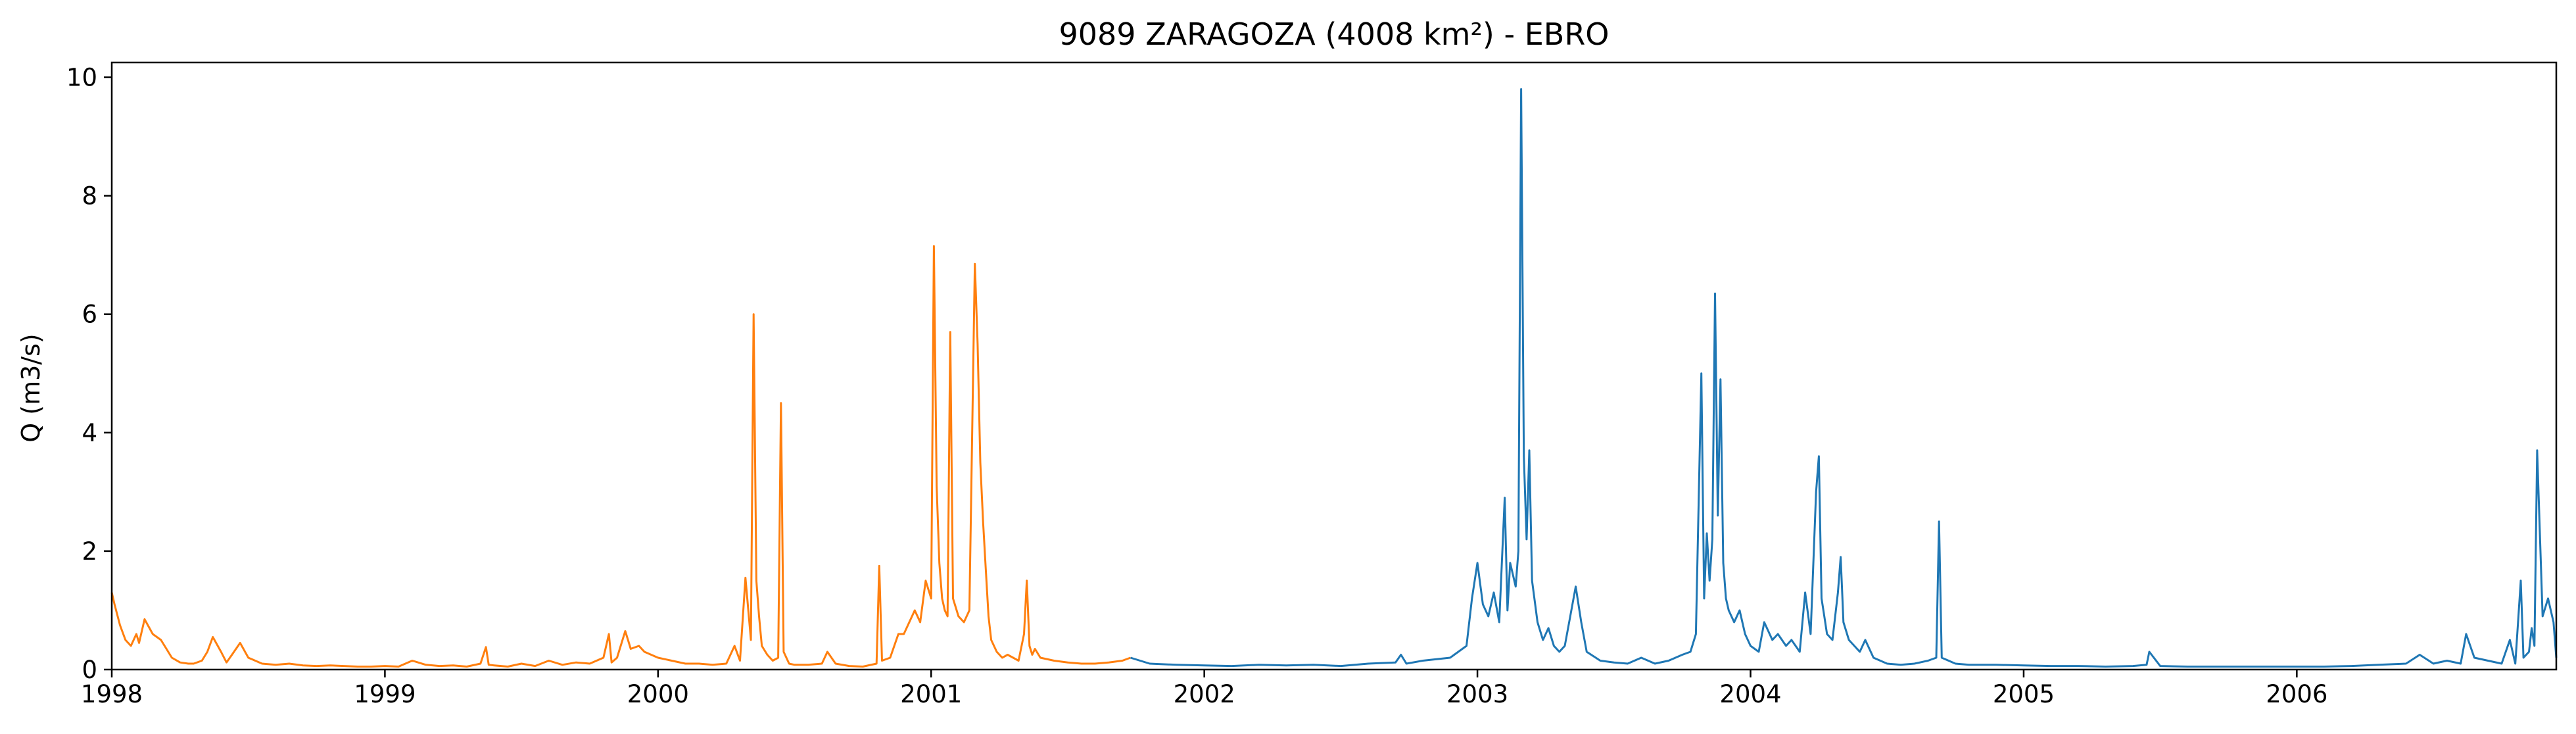  Describe the element at coordinates (90, 551) in the screenshot. I see `y-tick-label: 2` at that location.